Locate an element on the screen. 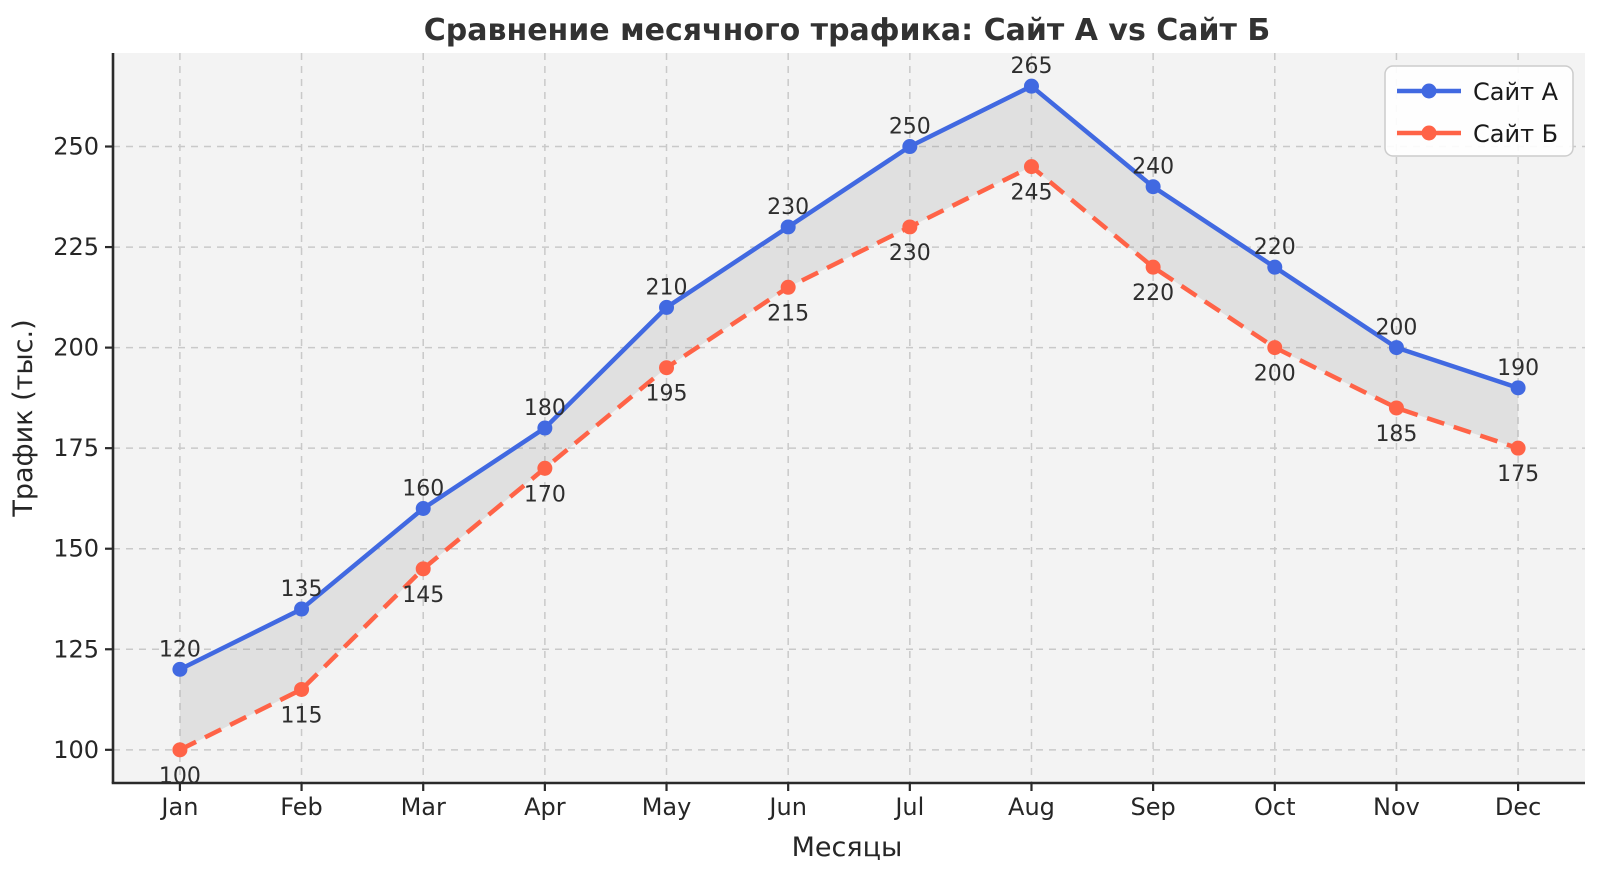 This screenshot has width=1600, height=875. x-tick-label: Nov is located at coordinates (1396, 807).